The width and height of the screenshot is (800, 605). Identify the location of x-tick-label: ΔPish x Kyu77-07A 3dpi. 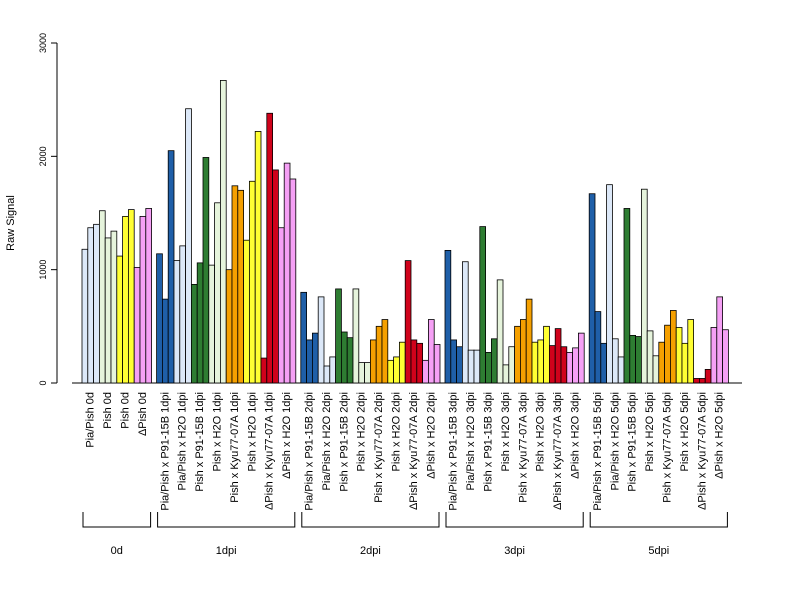
(558, 451).